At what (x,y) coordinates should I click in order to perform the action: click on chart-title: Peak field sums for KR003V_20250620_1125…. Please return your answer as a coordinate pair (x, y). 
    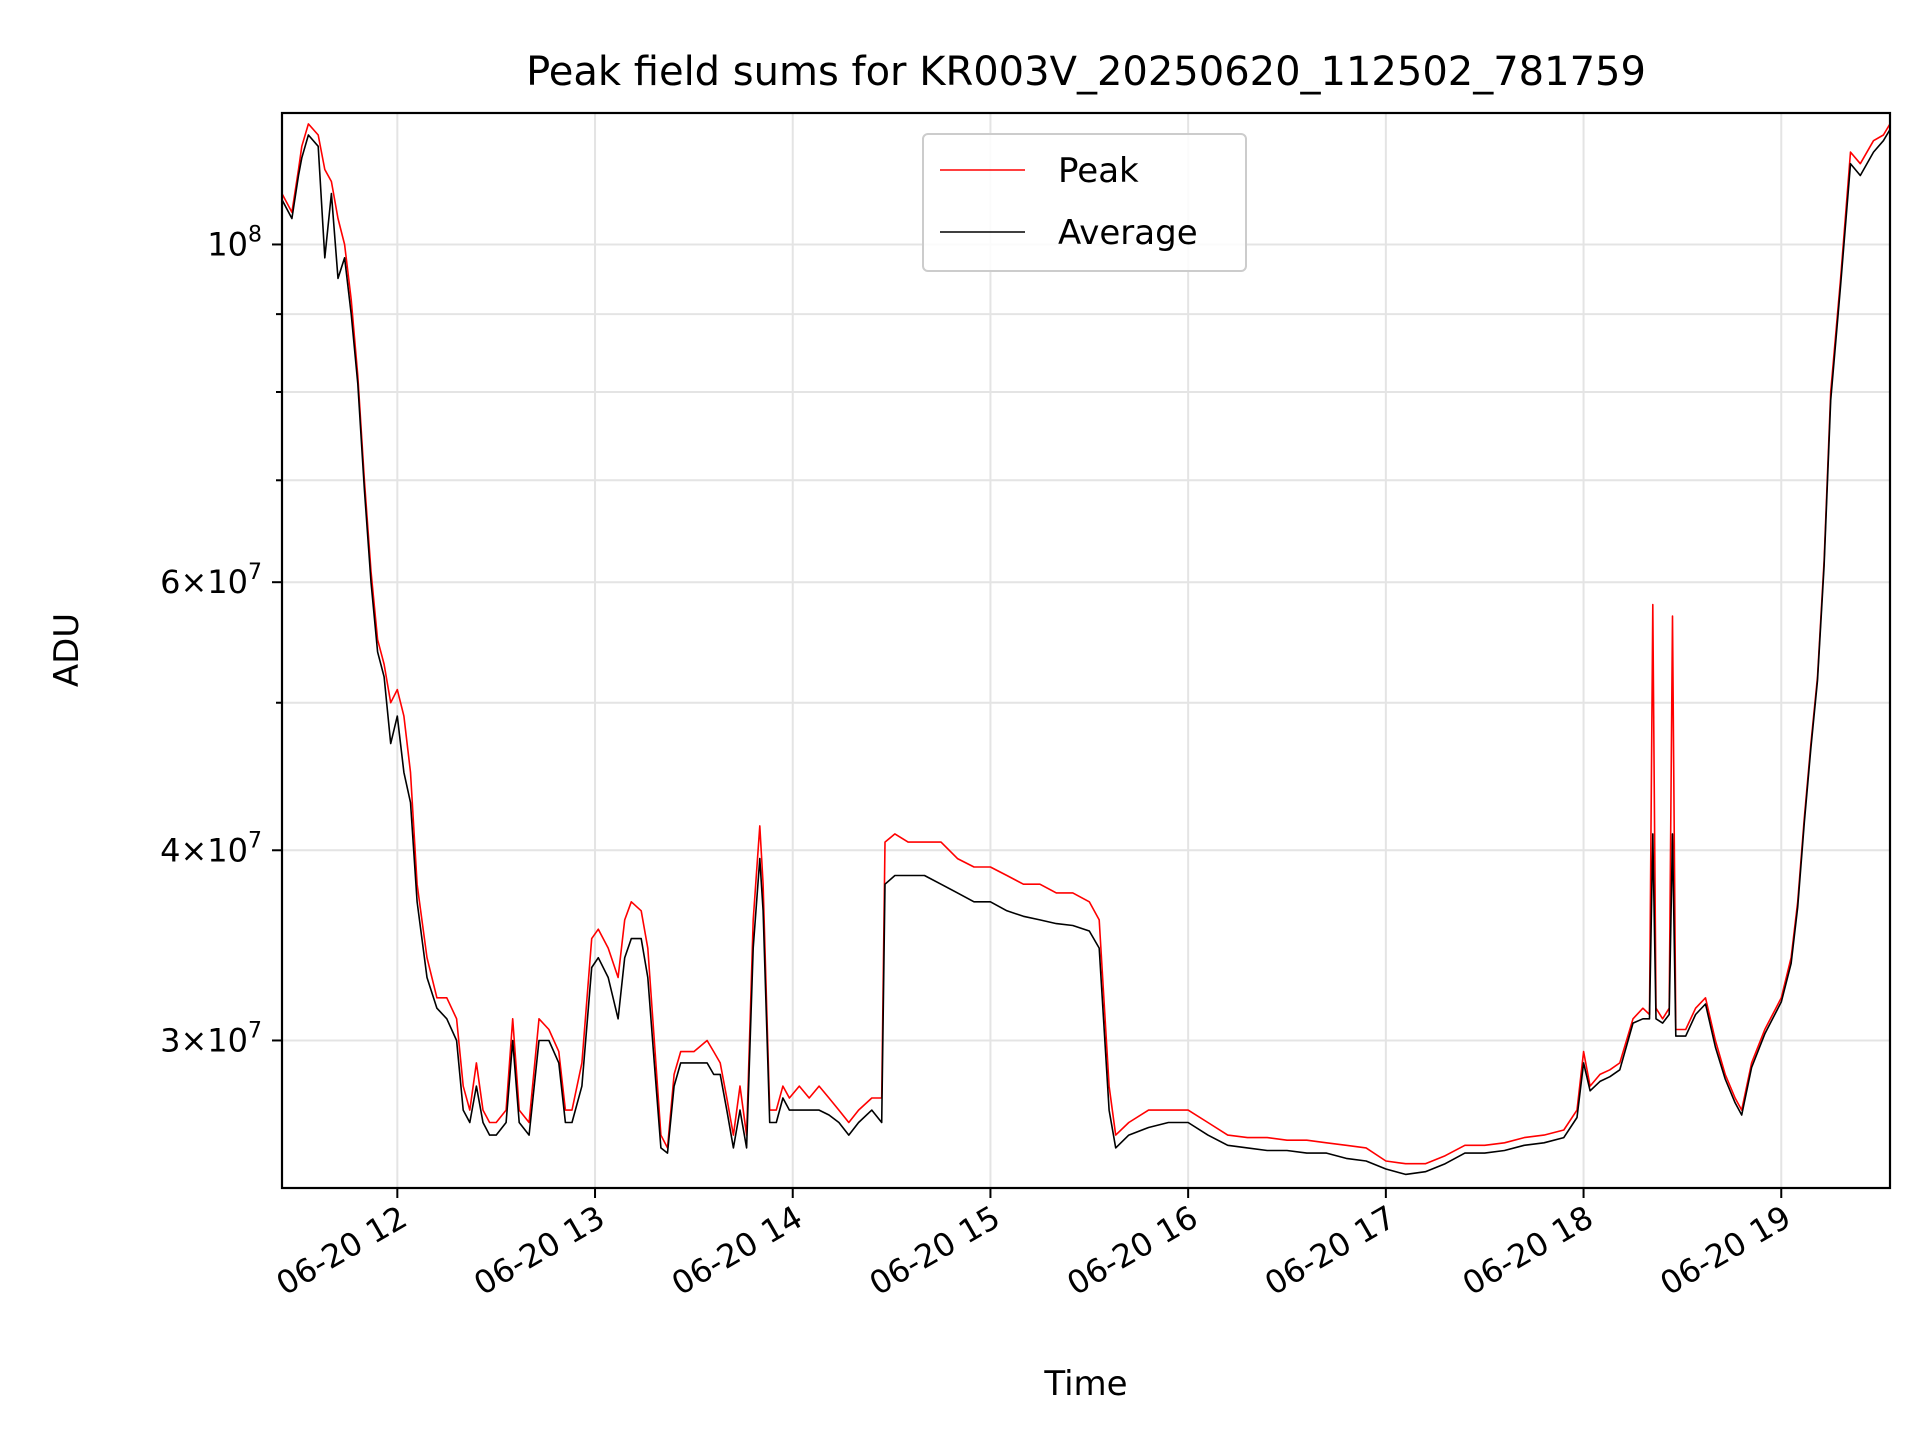
    Looking at the image, I should click on (1086, 72).